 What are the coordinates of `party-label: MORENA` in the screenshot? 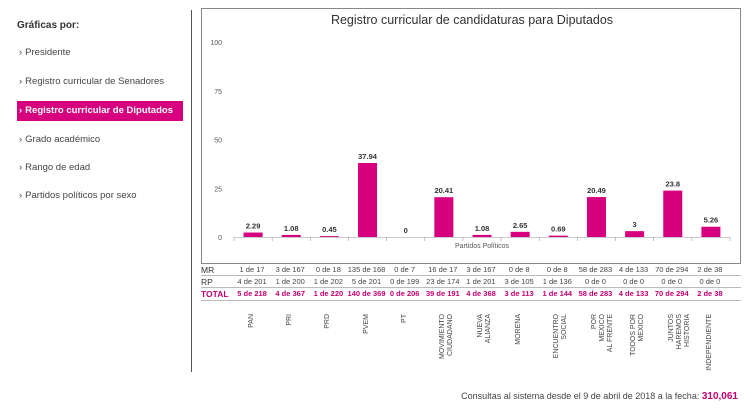 It's located at (519, 354).